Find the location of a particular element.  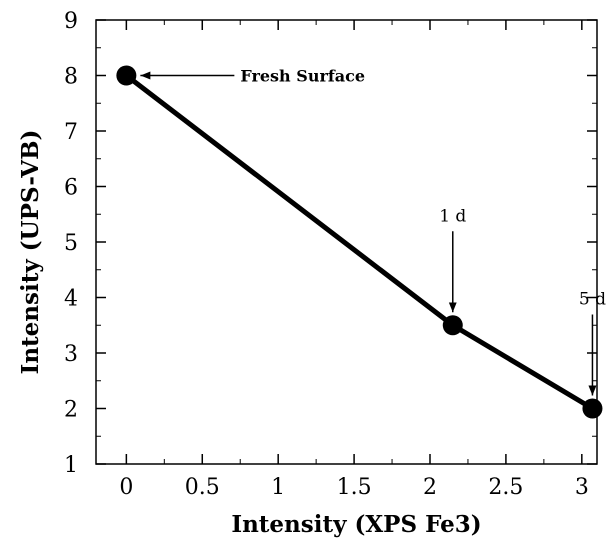

y-tick-label: 8 is located at coordinates (71, 77).